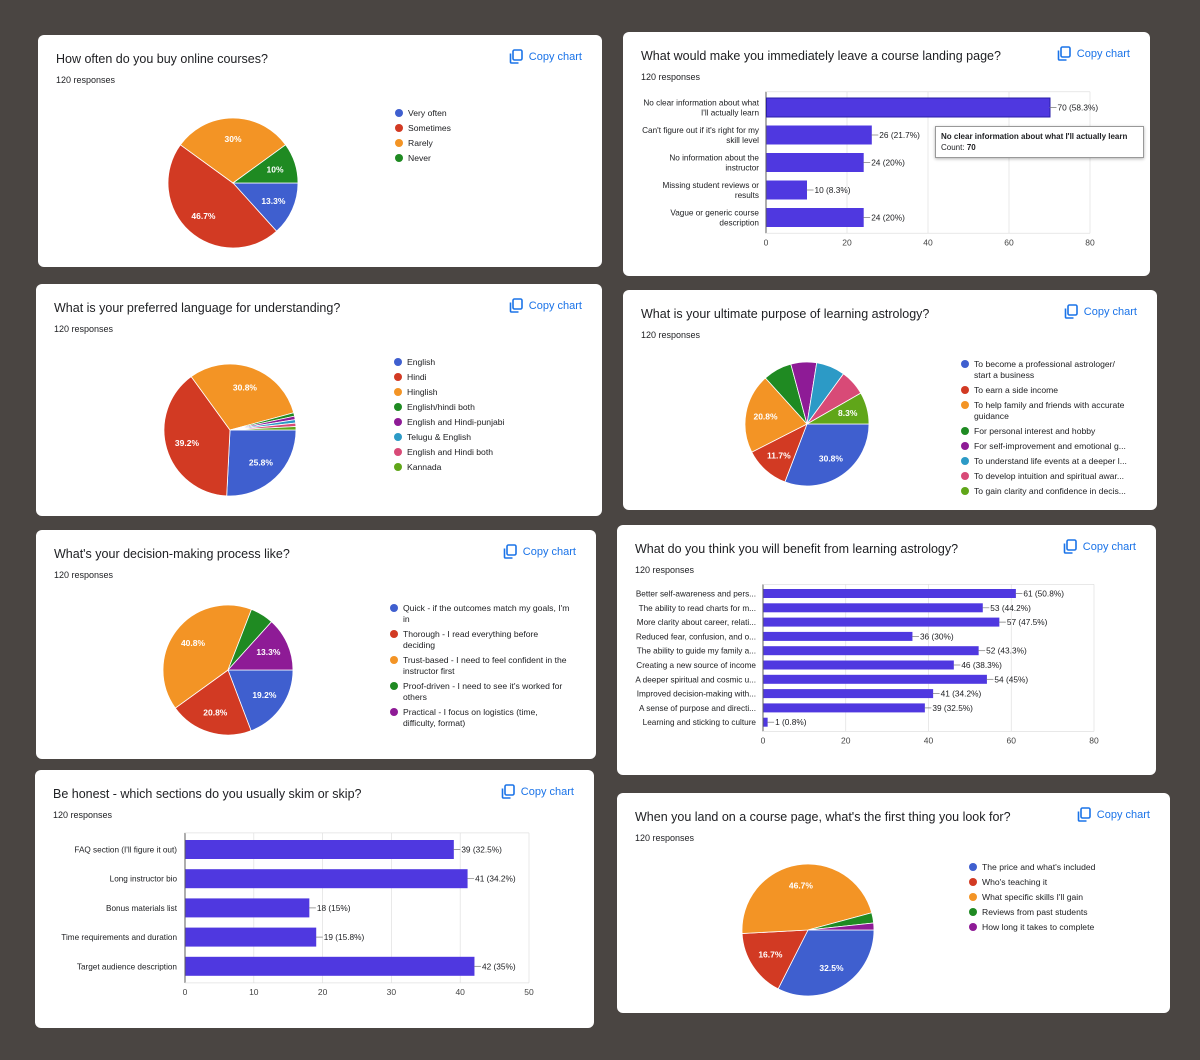  Describe the element at coordinates (1059, 867) in the screenshot. I see `legend-item: The price and what's included` at that location.